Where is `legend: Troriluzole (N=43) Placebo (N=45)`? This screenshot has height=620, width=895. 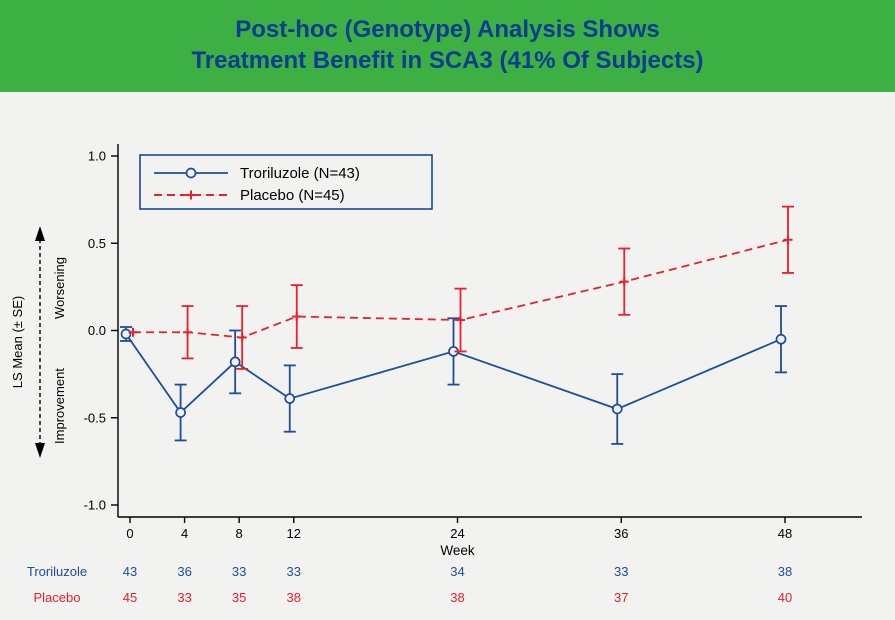 legend: Troriluzole (N=43) Placebo (N=45) is located at coordinates (286, 182).